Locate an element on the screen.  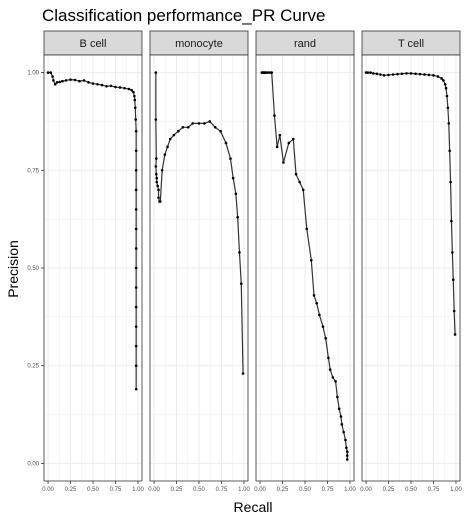
y-axis-title: Precision is located at coordinates (13, 269).